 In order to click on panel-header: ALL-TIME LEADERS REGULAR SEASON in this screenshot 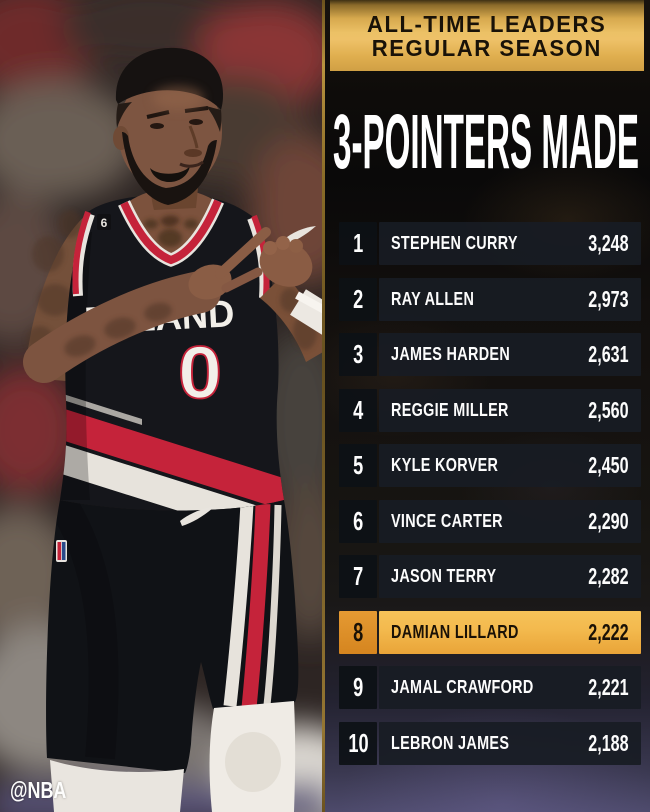, I will do `click(487, 35)`.